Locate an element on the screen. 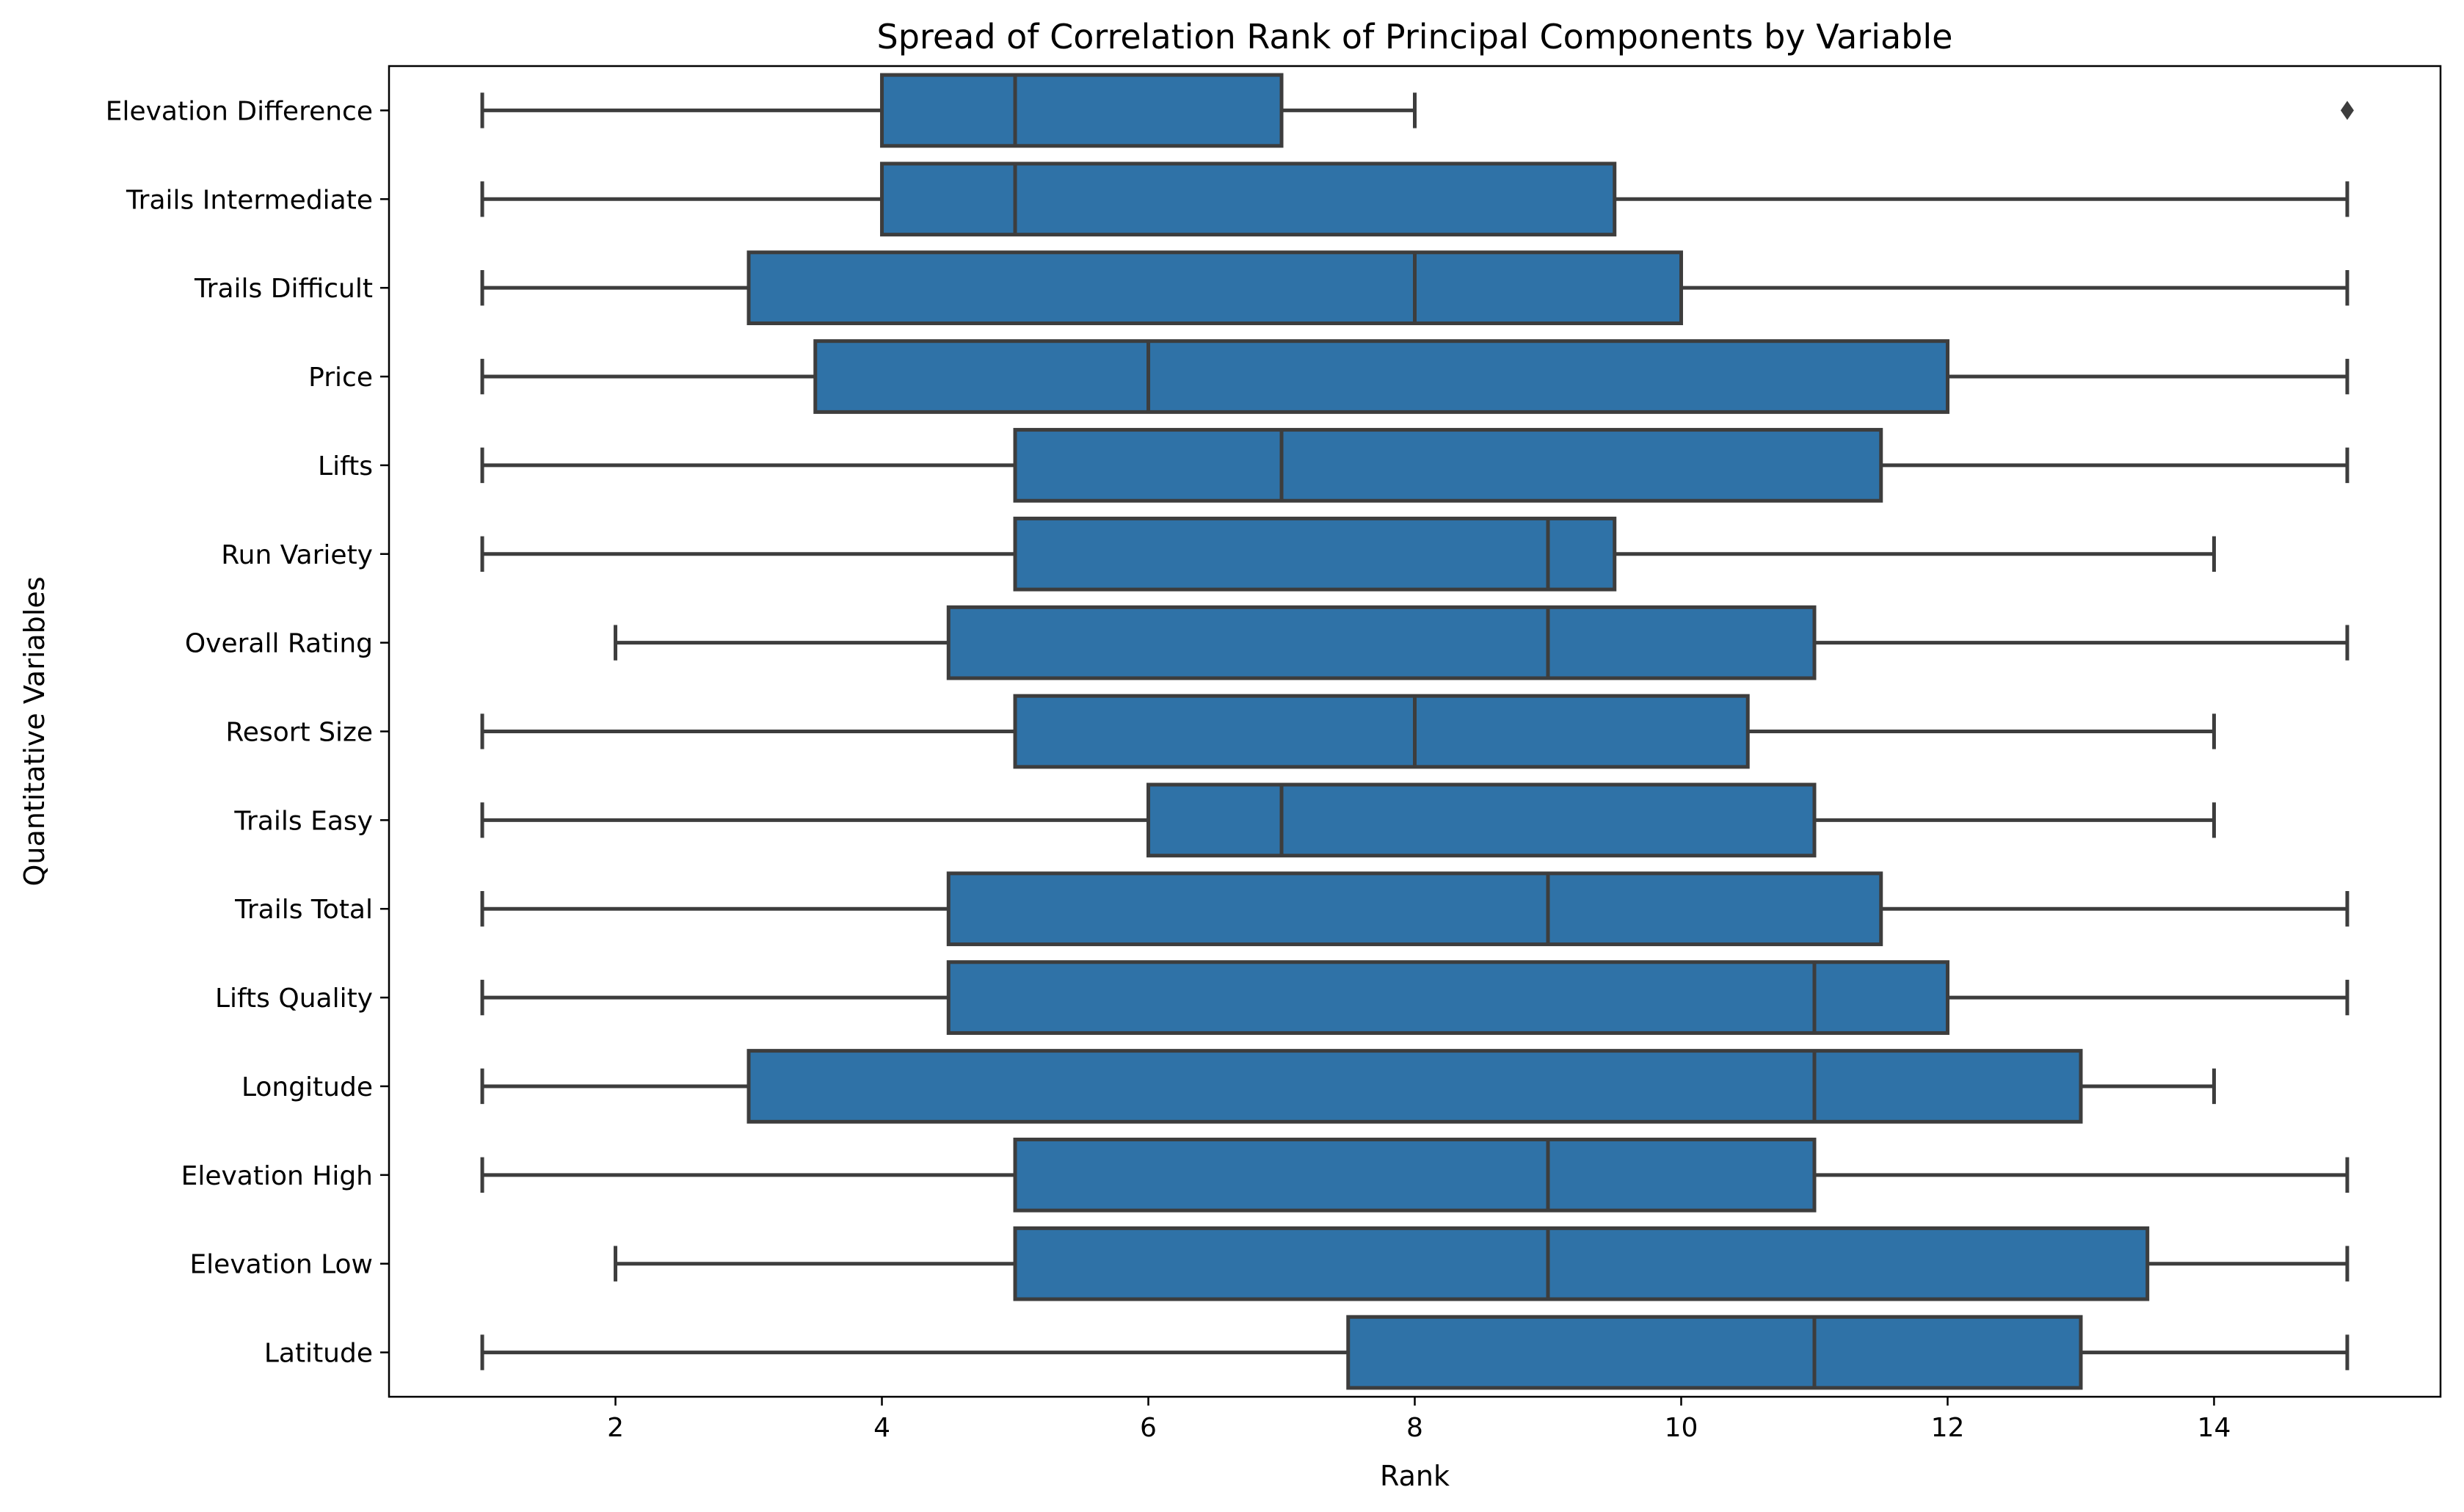  x-axis: 2 4 6 8 10 12 14 is located at coordinates (1419, 1420).